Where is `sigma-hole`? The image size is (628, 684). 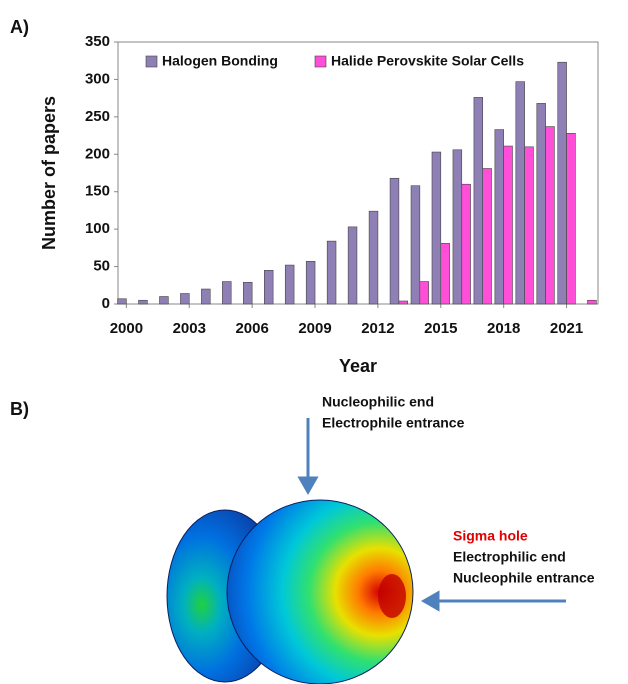
sigma-hole is located at coordinates (392, 596).